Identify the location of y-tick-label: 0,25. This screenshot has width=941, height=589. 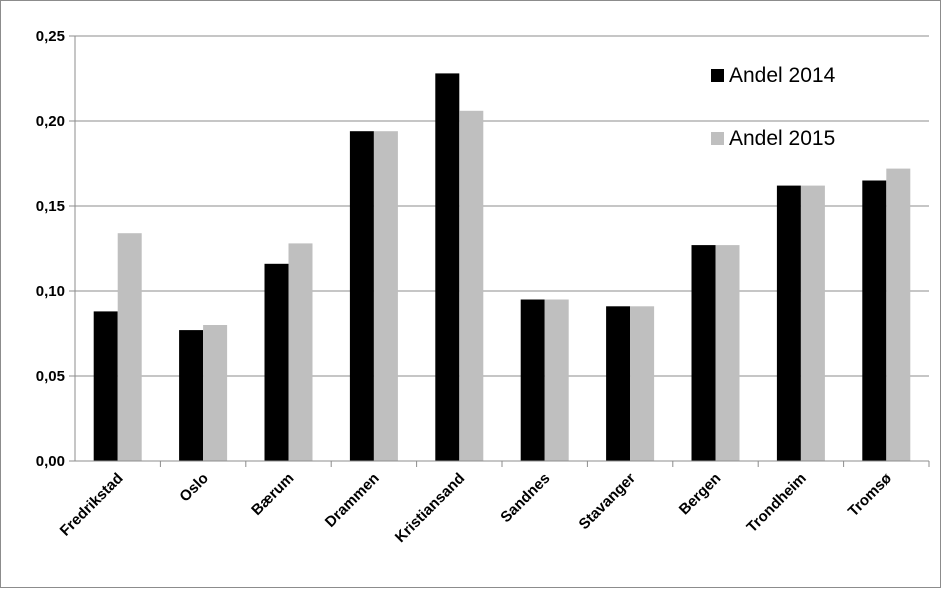
(50, 36).